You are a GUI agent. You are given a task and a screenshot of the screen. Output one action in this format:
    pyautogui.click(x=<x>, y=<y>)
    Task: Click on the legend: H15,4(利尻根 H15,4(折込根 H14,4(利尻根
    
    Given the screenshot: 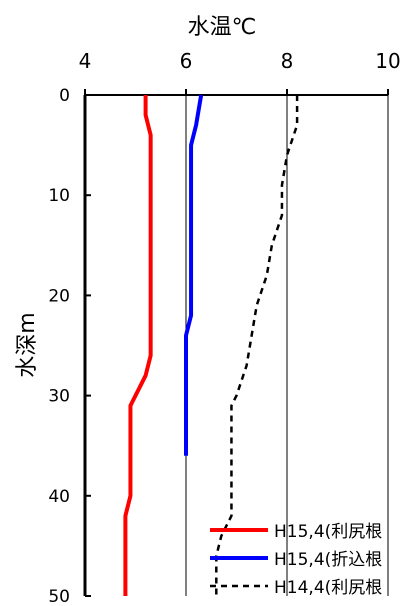 What is the action you would take?
    pyautogui.click(x=296, y=560)
    